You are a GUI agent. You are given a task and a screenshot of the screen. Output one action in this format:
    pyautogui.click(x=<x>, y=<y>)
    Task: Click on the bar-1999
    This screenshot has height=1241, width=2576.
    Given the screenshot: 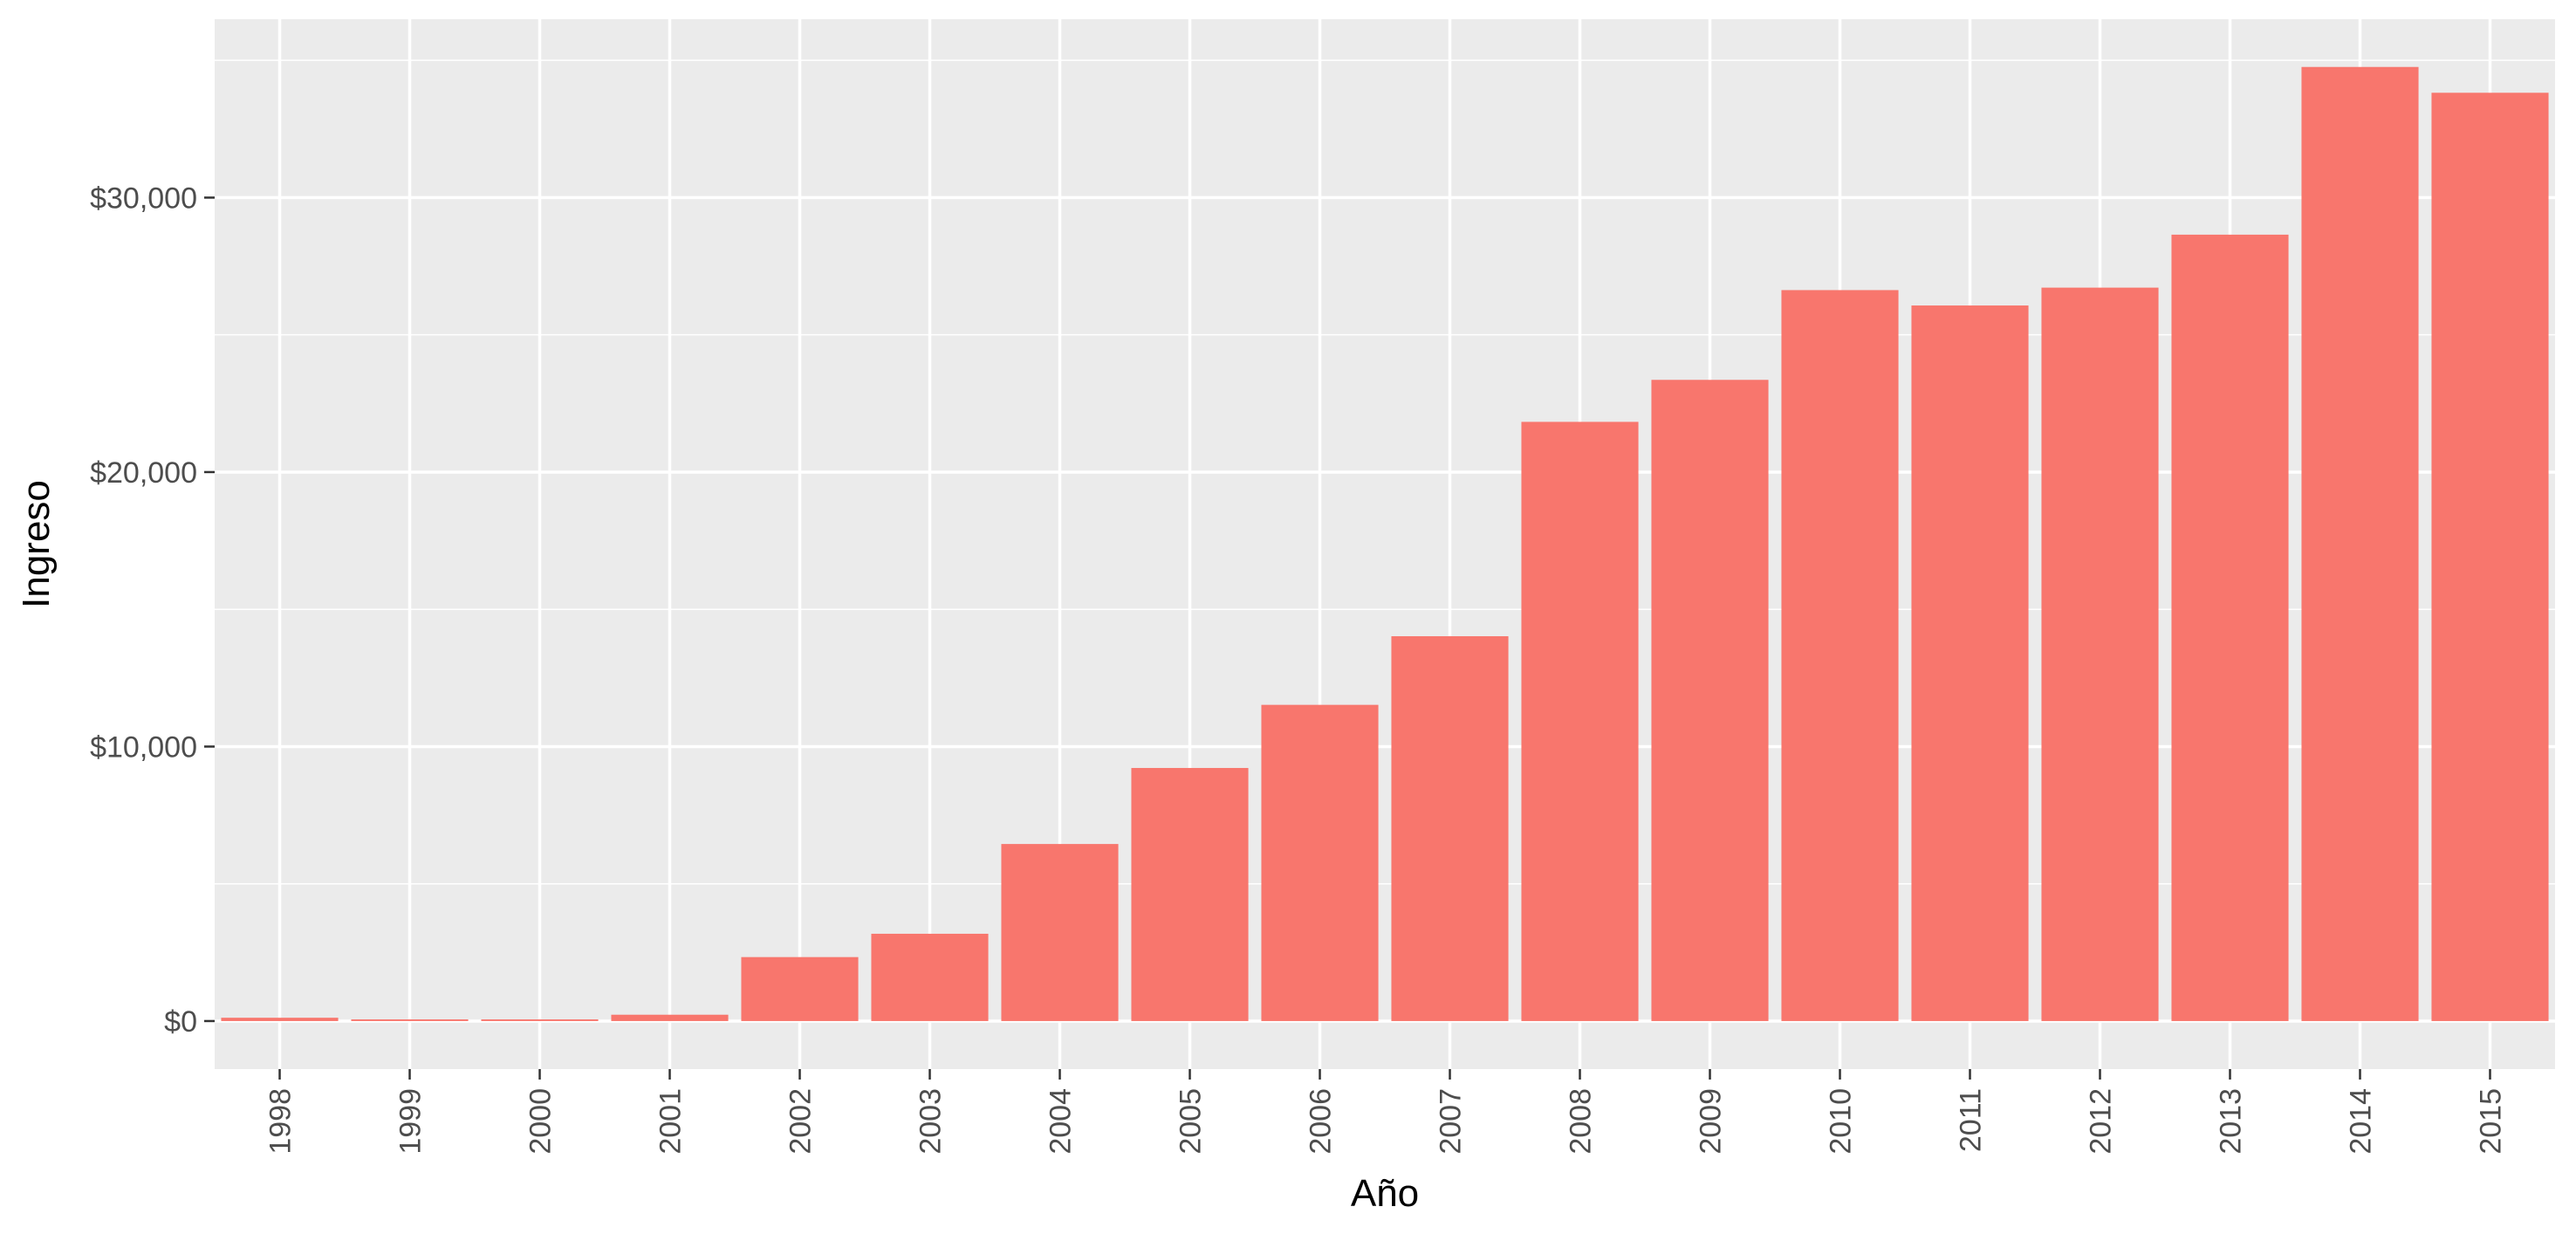 What is the action you would take?
    pyautogui.click(x=410, y=1020)
    